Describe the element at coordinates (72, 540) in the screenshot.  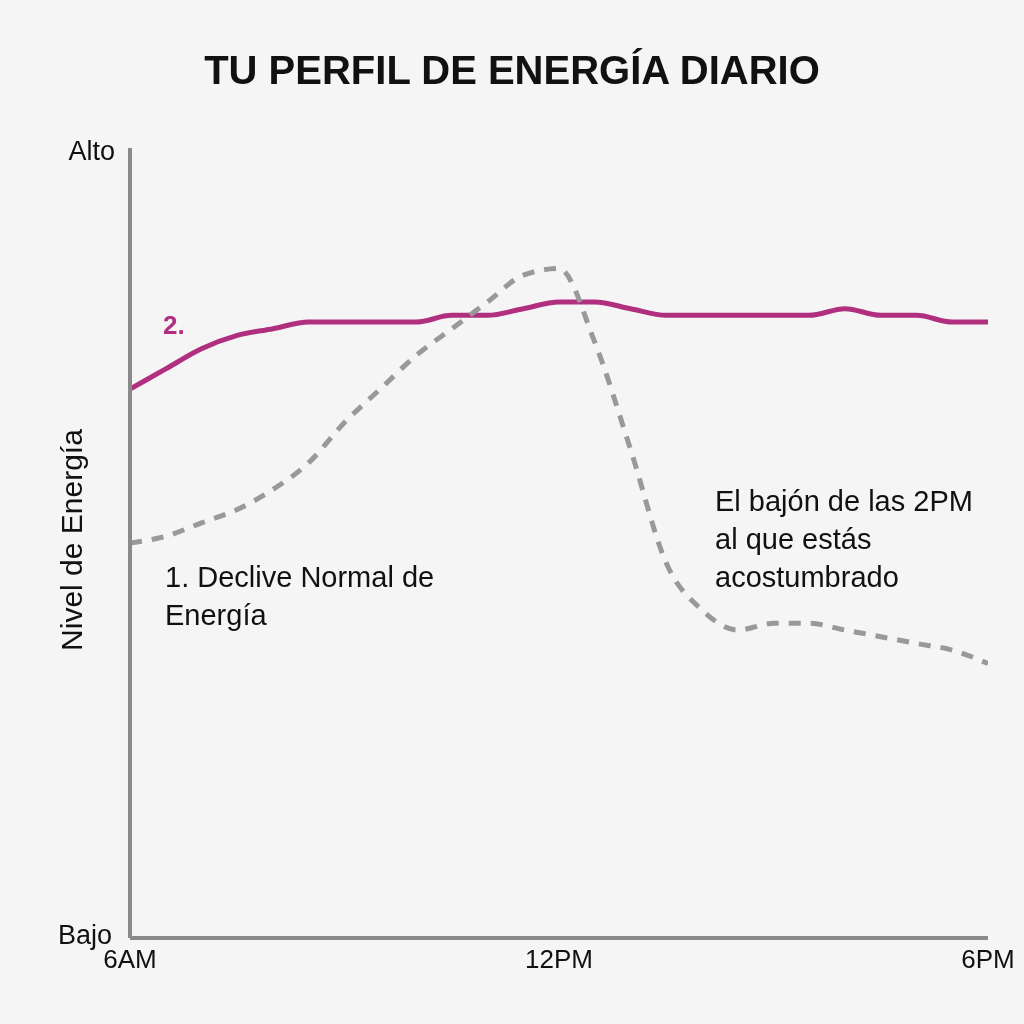
I see `y-axis-title: Nivel de Energía` at that location.